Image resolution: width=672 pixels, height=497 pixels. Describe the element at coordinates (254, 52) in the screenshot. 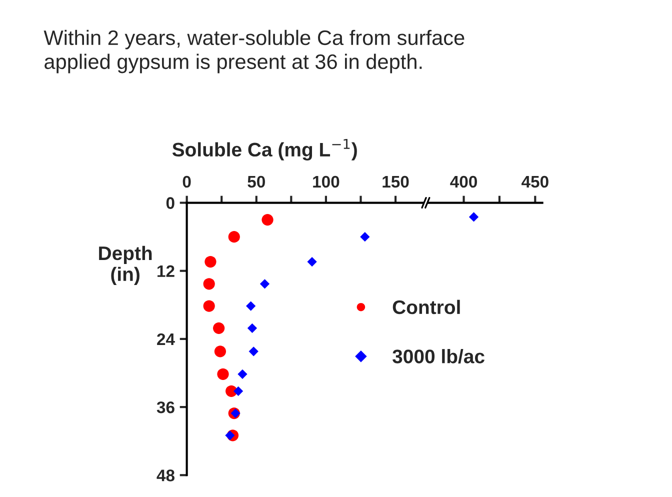

I see `chart-title: Within 2 years, water-soluble Ca from surface applied gypsum is present at 36 in depth.` at that location.